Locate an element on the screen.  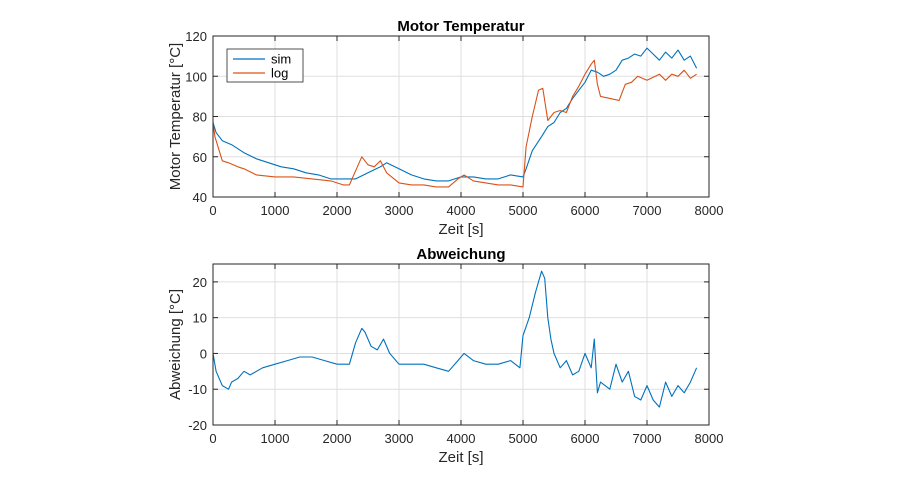
y-tick-label: 100 is located at coordinates (196, 76).